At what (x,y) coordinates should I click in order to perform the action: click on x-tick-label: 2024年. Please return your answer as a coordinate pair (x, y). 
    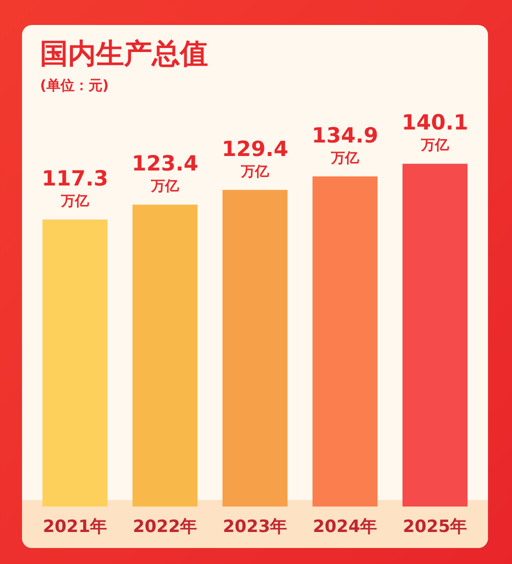
    Looking at the image, I should click on (345, 527).